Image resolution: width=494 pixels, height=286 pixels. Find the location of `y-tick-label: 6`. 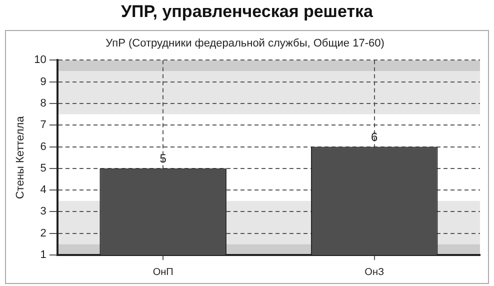

y-tick-label: 6 is located at coordinates (43, 146).